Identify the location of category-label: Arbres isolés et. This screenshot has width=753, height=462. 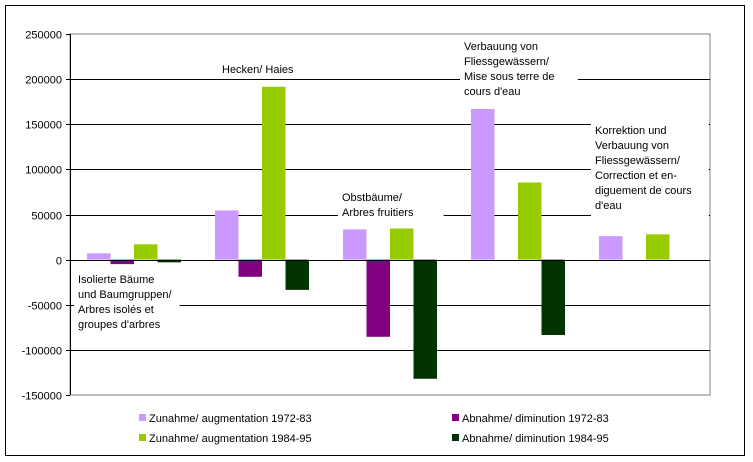
(116, 310).